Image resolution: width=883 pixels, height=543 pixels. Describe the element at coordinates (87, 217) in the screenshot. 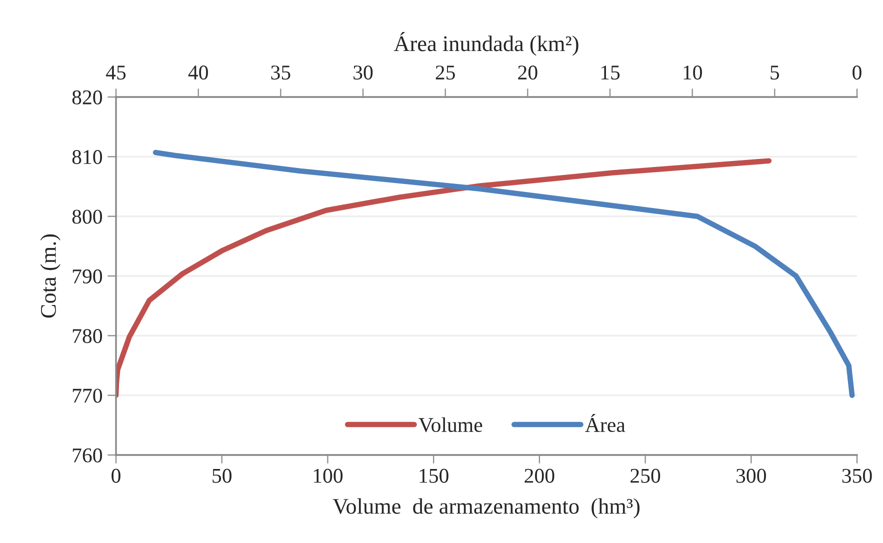

I see `y-tick-label: 800` at that location.